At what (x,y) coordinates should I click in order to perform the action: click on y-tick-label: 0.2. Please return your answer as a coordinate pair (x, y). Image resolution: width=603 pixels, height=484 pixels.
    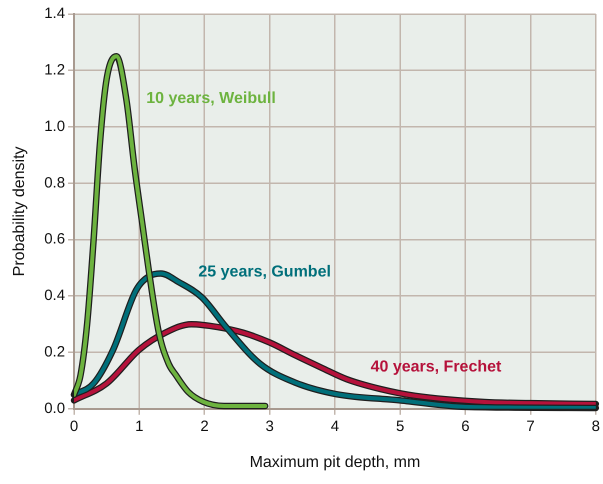
    Looking at the image, I should click on (55, 352).